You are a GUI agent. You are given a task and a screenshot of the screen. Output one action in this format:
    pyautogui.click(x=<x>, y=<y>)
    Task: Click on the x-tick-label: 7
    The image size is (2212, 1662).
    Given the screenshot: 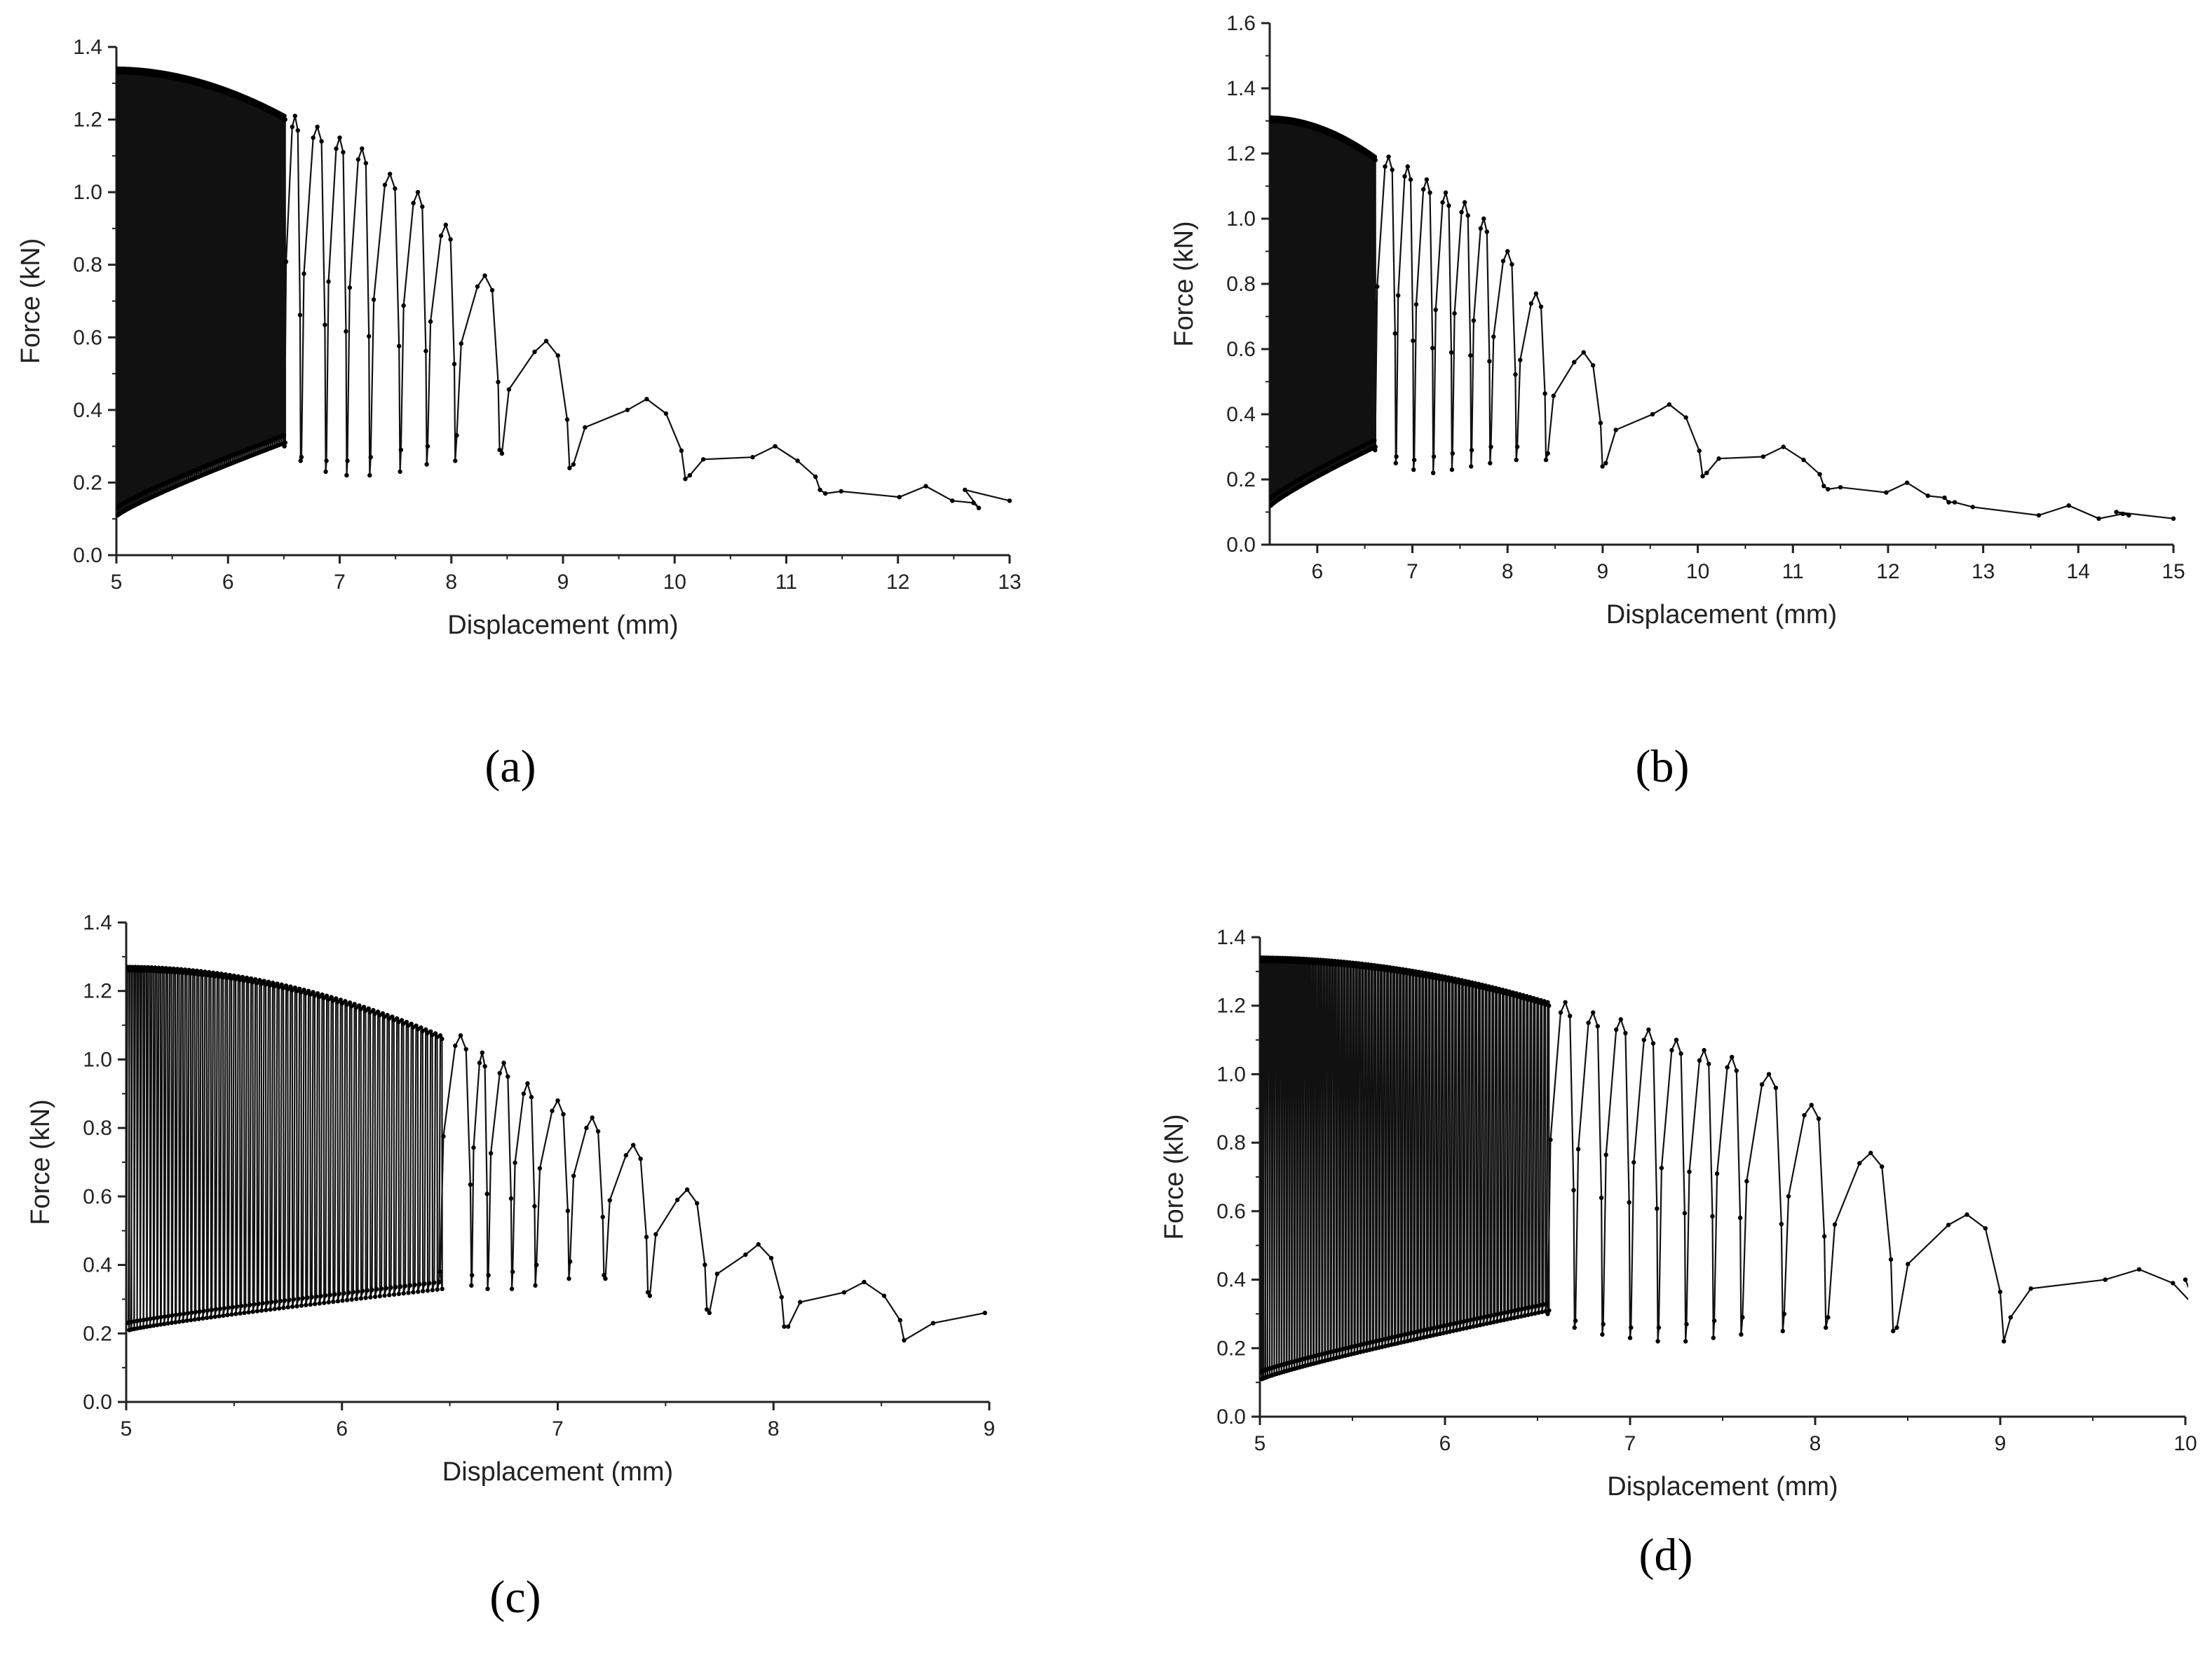 What is the action you would take?
    pyautogui.click(x=558, y=1428)
    